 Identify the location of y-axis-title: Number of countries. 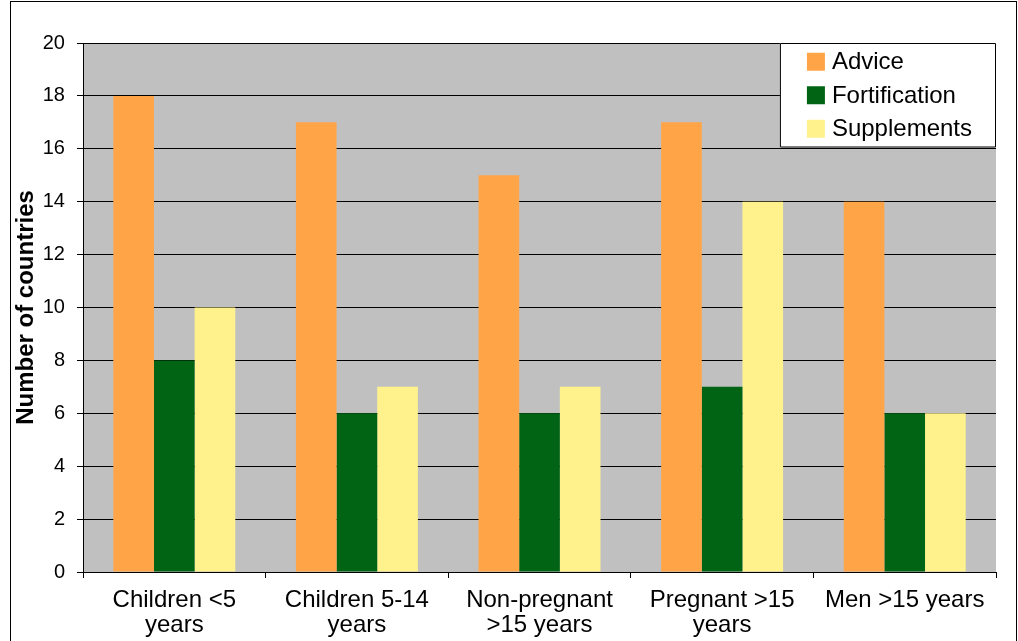
(25, 307).